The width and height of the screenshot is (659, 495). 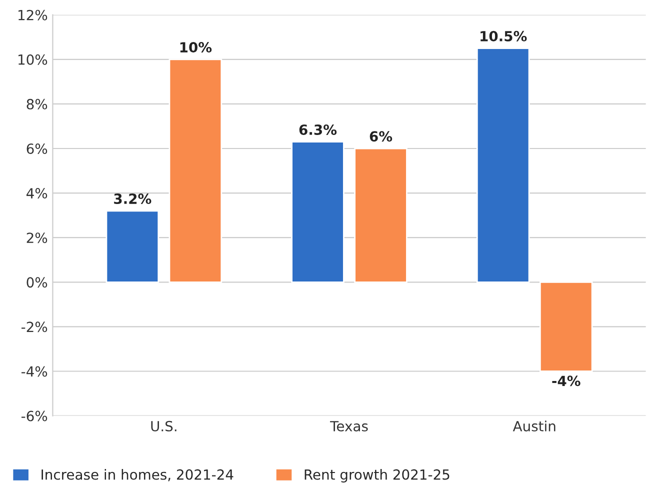 What do you see at coordinates (163, 426) in the screenshot?
I see `x-tick-label: U.S.` at bounding box center [163, 426].